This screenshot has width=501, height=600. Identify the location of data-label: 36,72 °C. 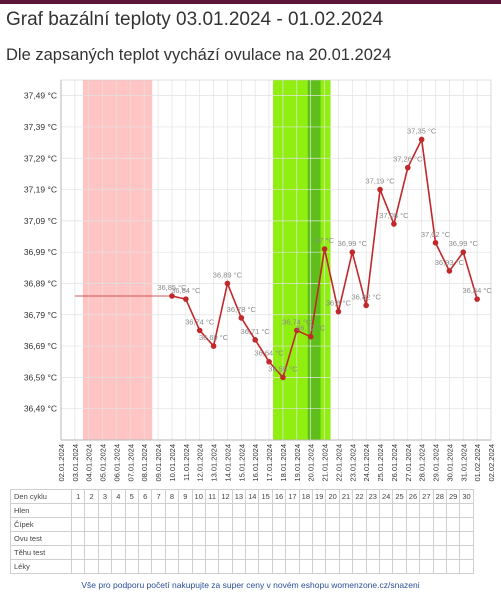
(311, 328).